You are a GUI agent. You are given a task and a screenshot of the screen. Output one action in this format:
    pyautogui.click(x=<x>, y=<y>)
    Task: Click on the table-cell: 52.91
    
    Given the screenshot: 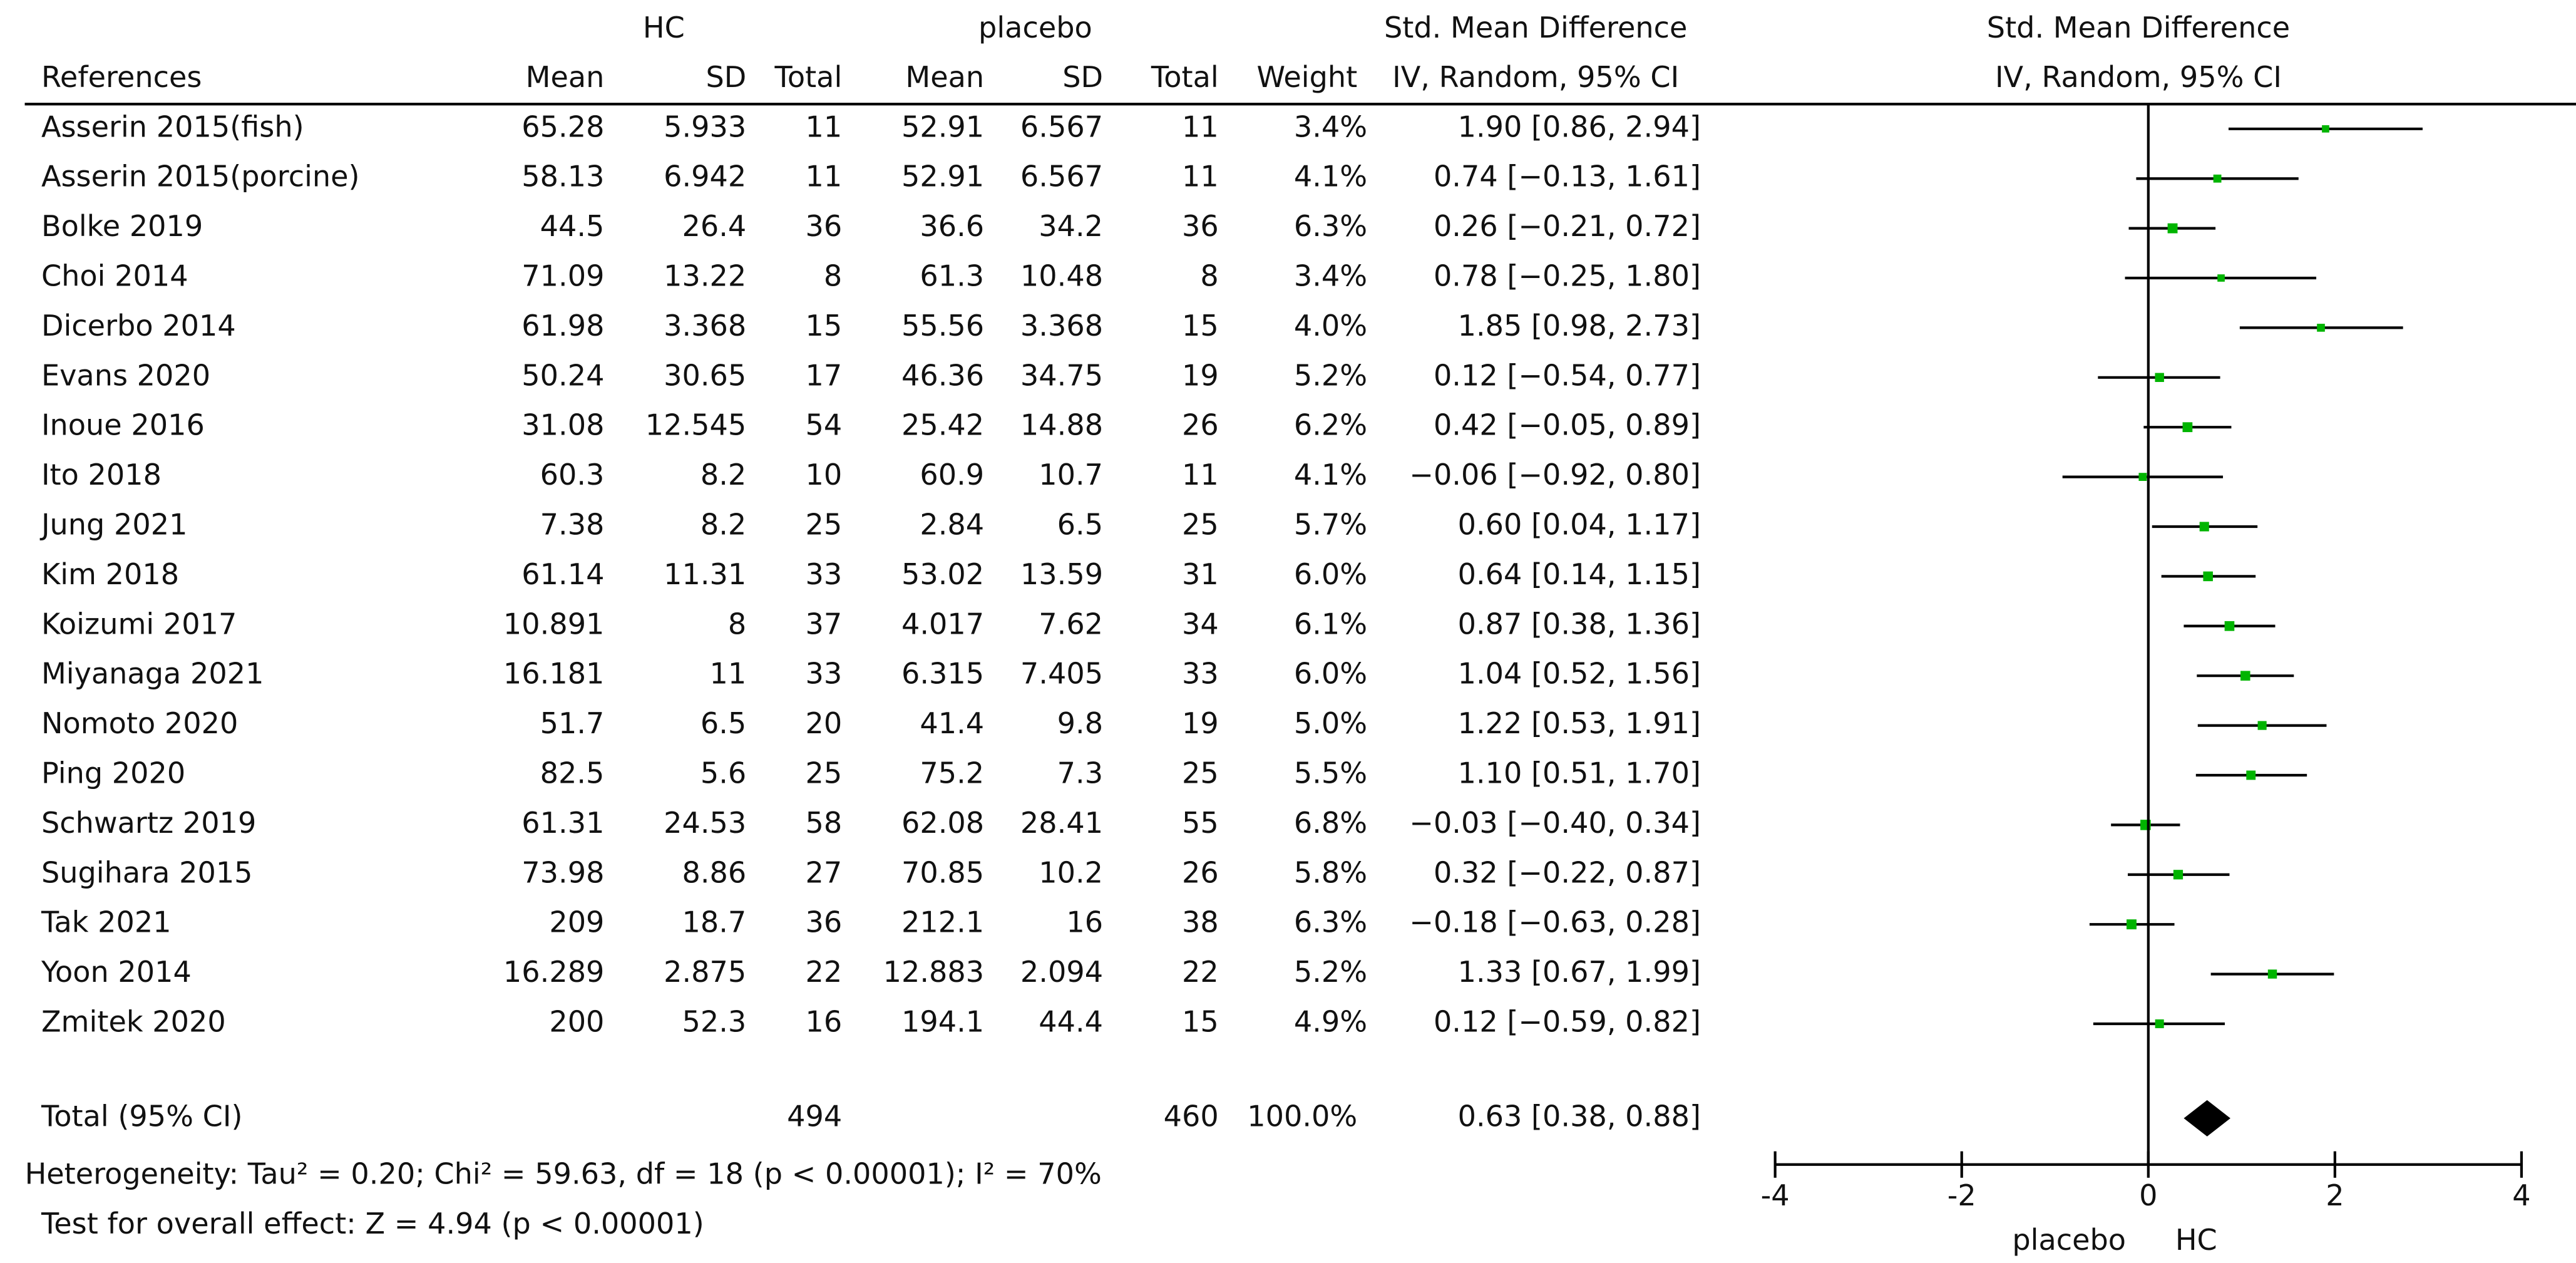 What is the action you would take?
    pyautogui.click(x=942, y=176)
    